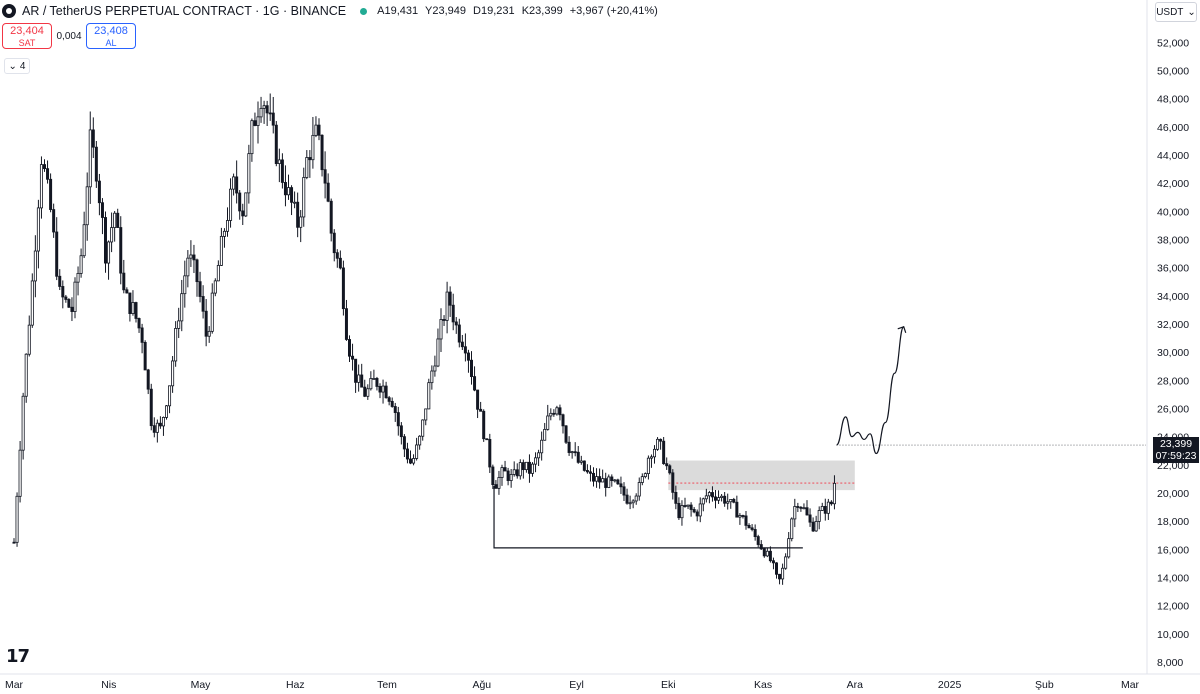  Describe the element at coordinates (111, 31) in the screenshot. I see `buy-price: 23,408` at that location.